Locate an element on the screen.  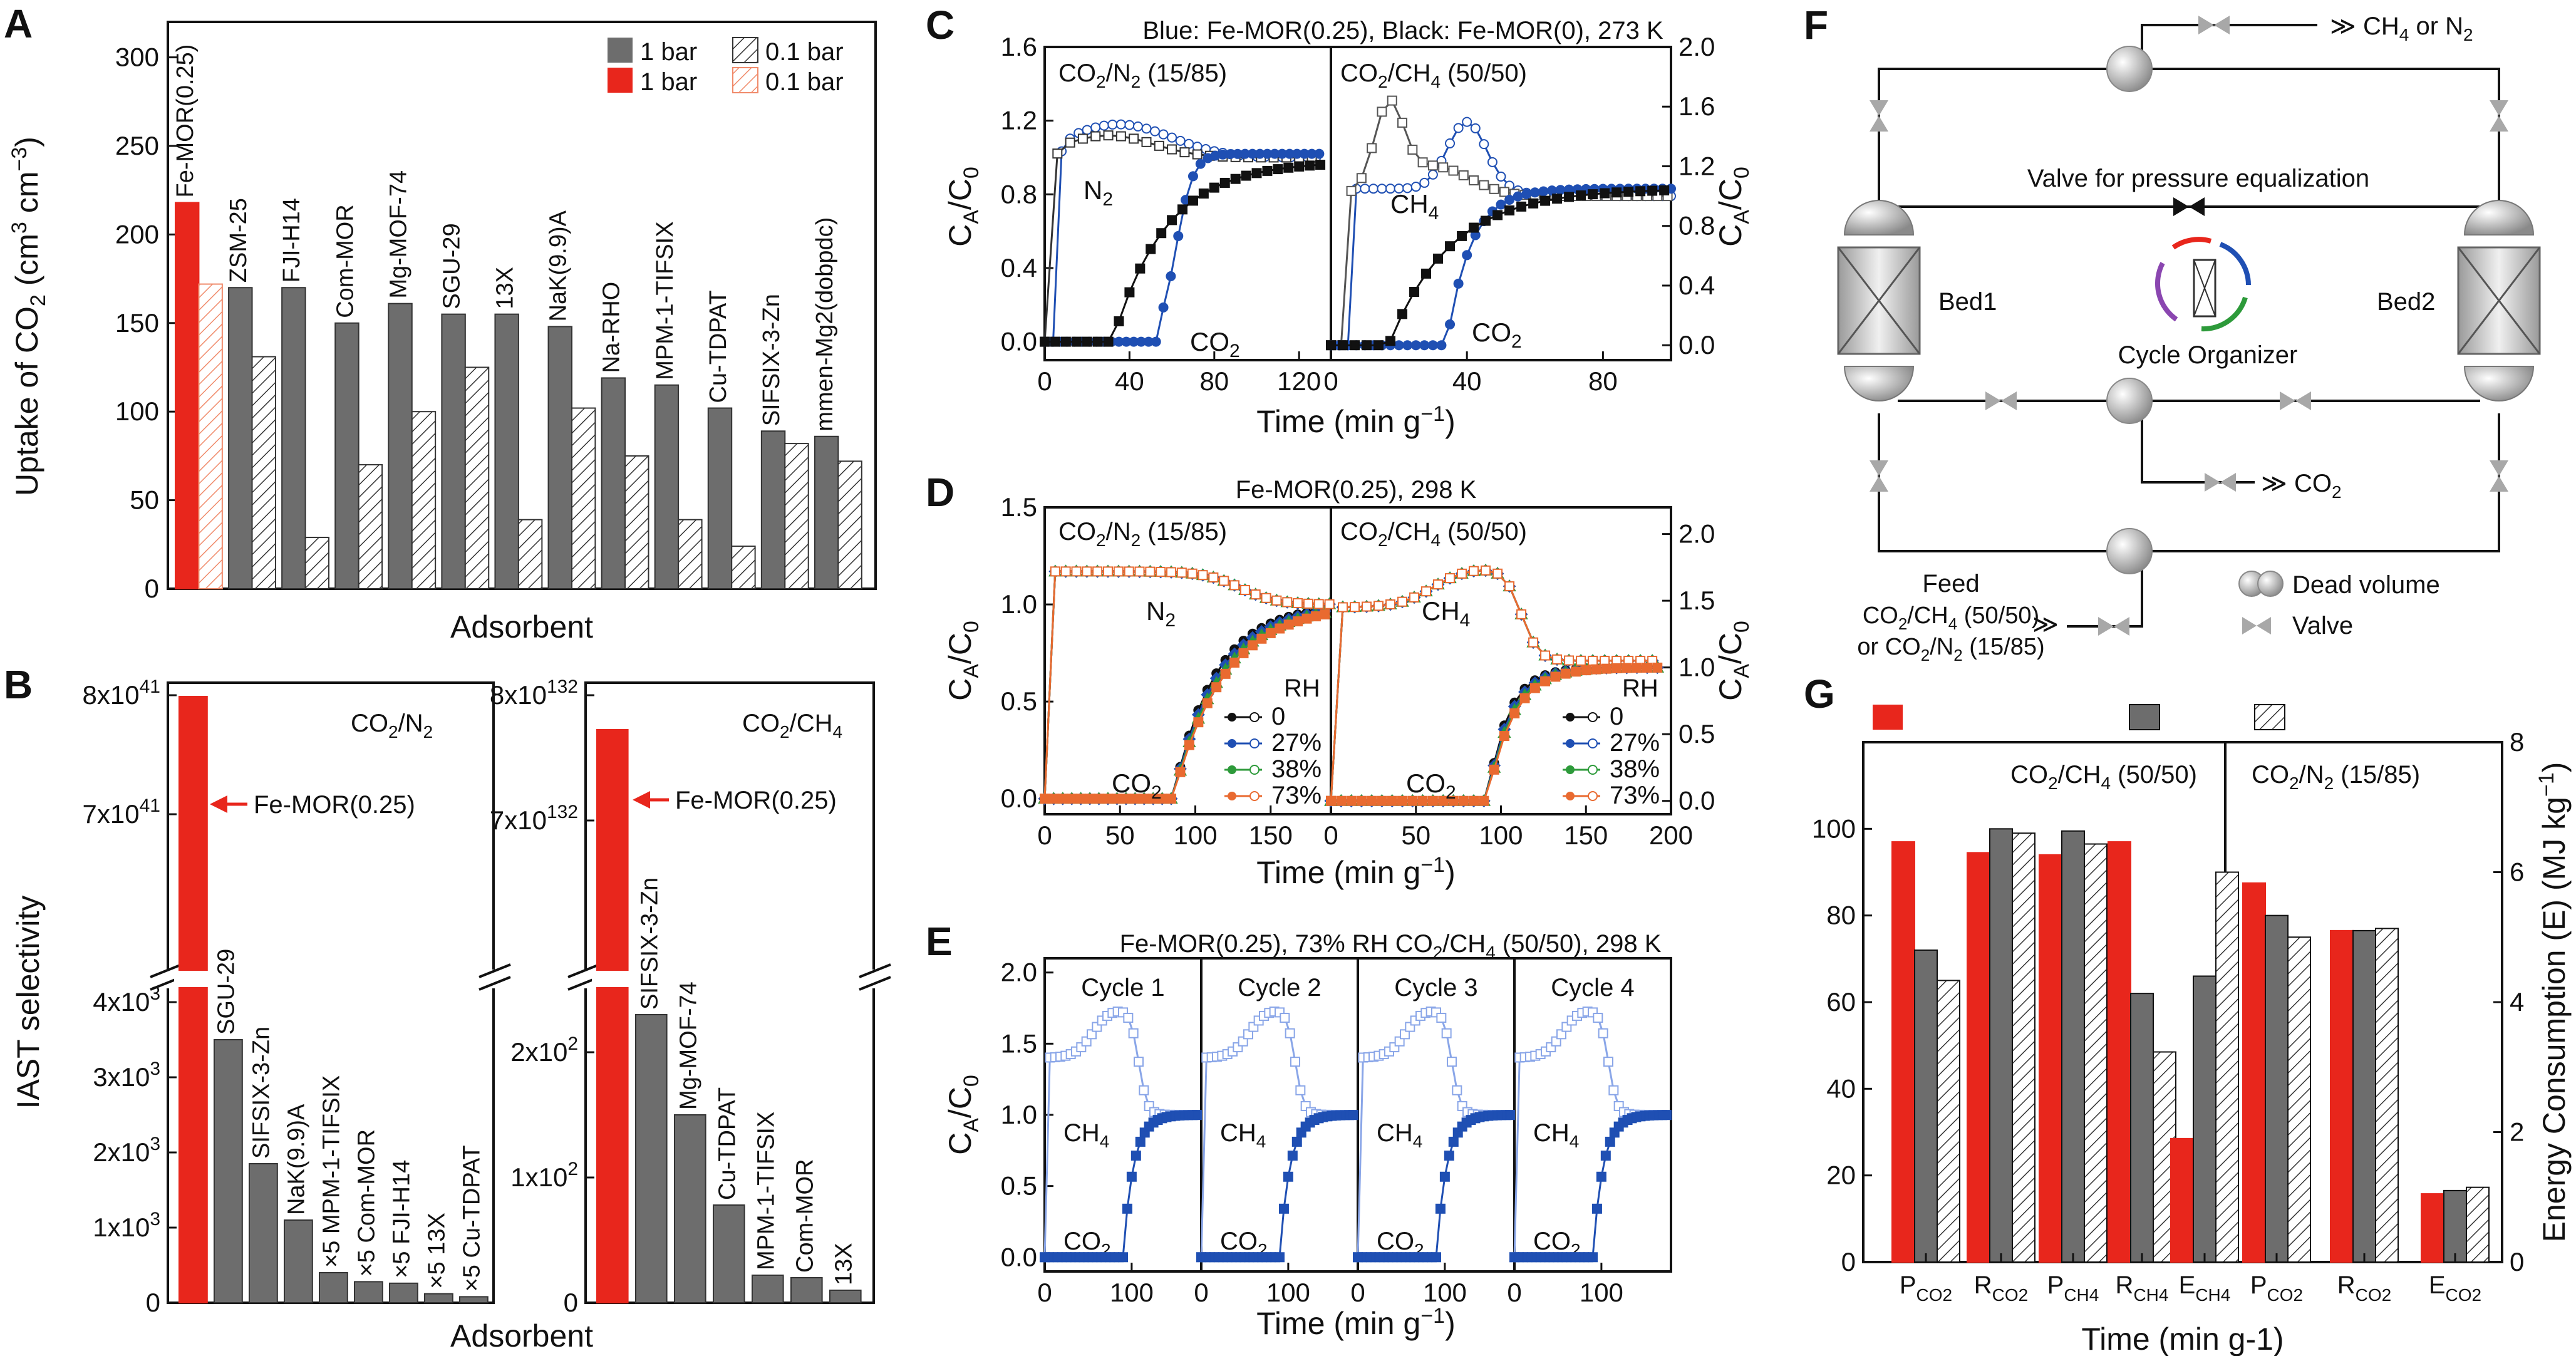
valve-feed is located at coordinates (2113, 627).